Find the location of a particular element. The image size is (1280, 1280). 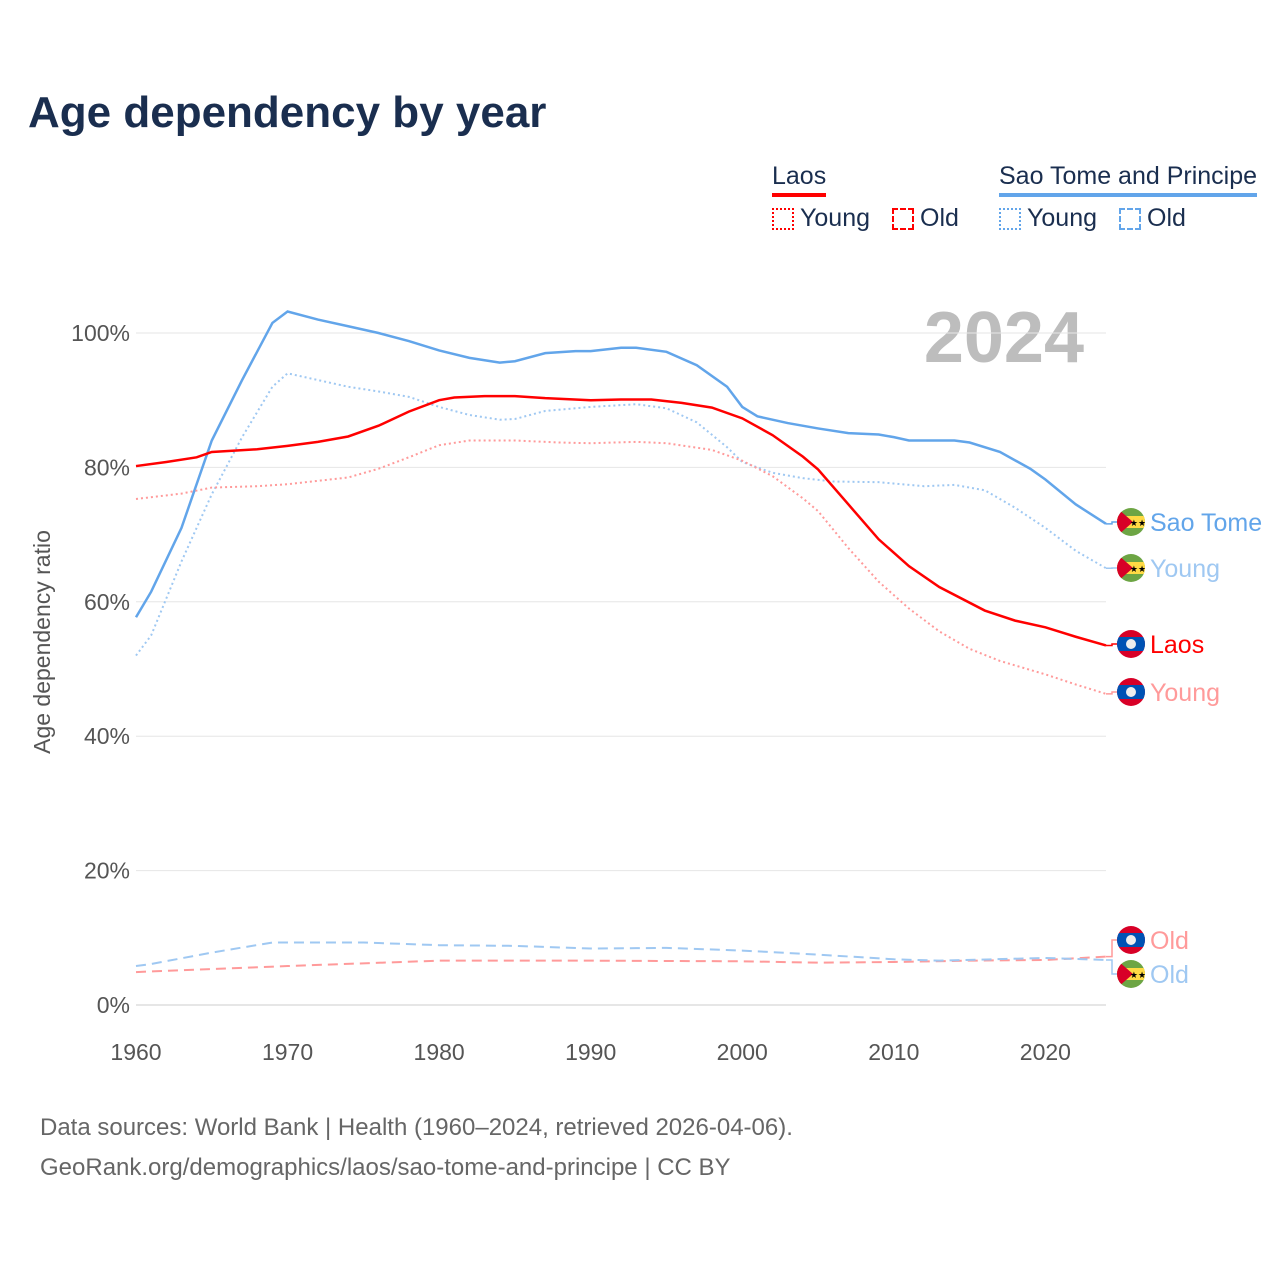

x-tick-label: 1960 is located at coordinates (135, 1052).